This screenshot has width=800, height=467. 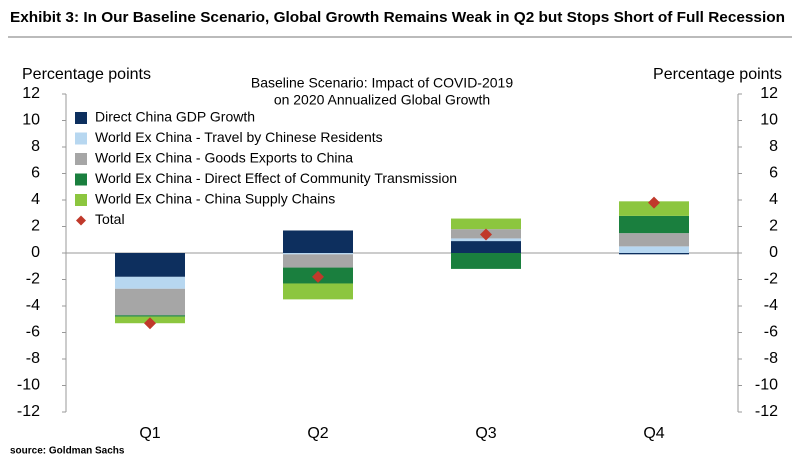 What do you see at coordinates (33, 358) in the screenshot?
I see `y-tick-label: -8` at bounding box center [33, 358].